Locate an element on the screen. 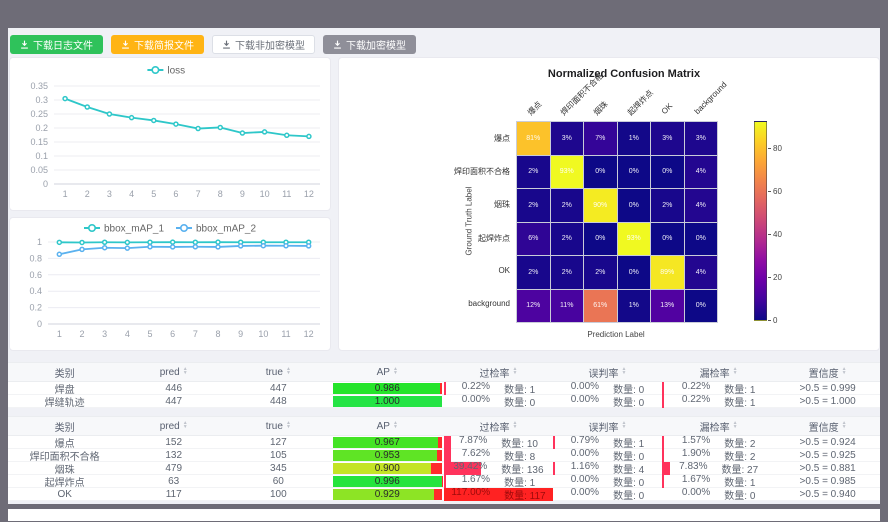 This screenshot has height=522, width=888. y-tick-label: 0.15 is located at coordinates (39, 142).